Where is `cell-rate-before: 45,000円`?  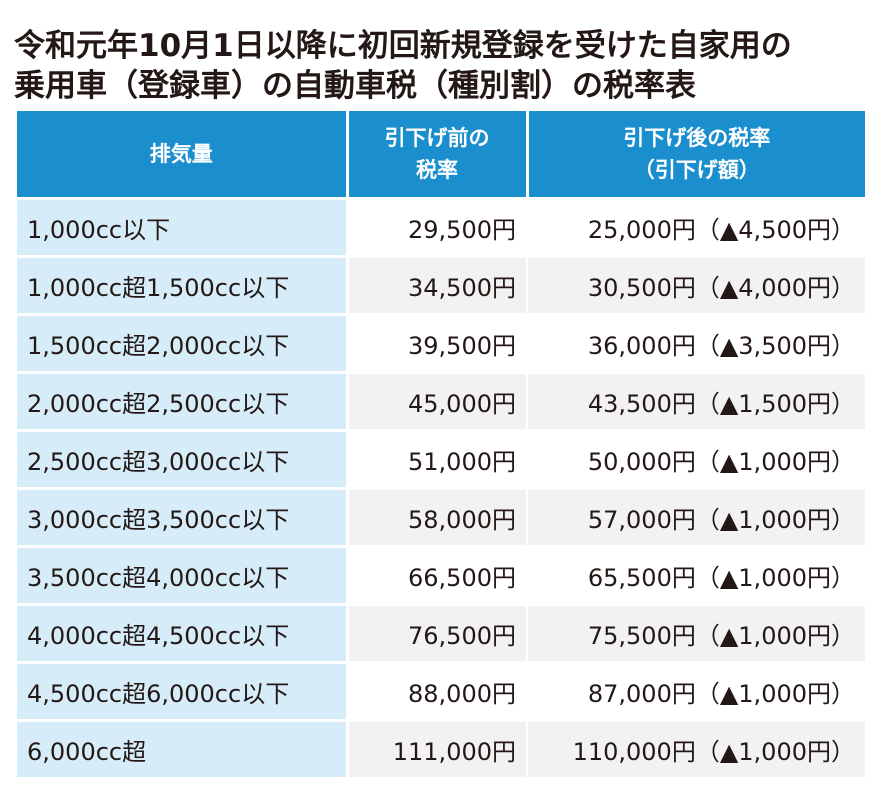 cell-rate-before: 45,000円 is located at coordinates (437, 401).